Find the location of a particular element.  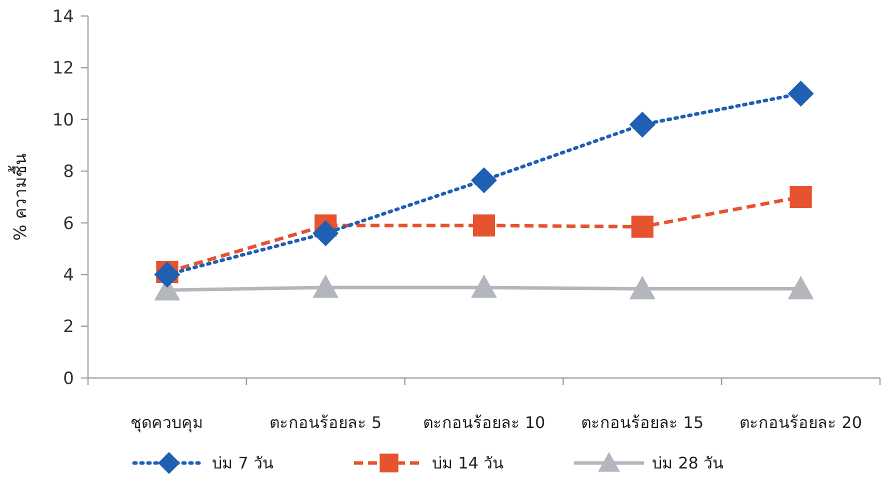

y-tick-label: 12 is located at coordinates (63, 68).